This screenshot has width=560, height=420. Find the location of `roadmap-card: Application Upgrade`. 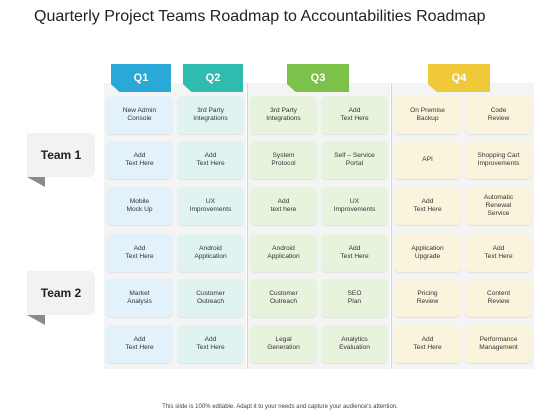

roadmap-card: Application Upgrade is located at coordinates (427, 253).